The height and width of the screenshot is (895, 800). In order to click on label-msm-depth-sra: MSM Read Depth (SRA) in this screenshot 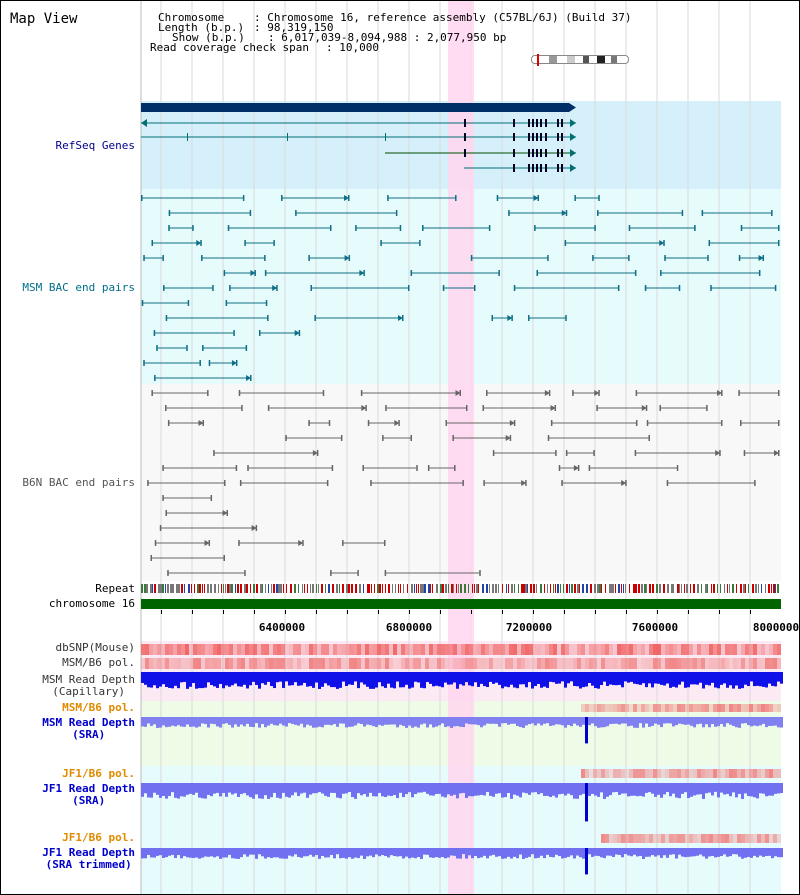, I will do `click(88, 728)`.